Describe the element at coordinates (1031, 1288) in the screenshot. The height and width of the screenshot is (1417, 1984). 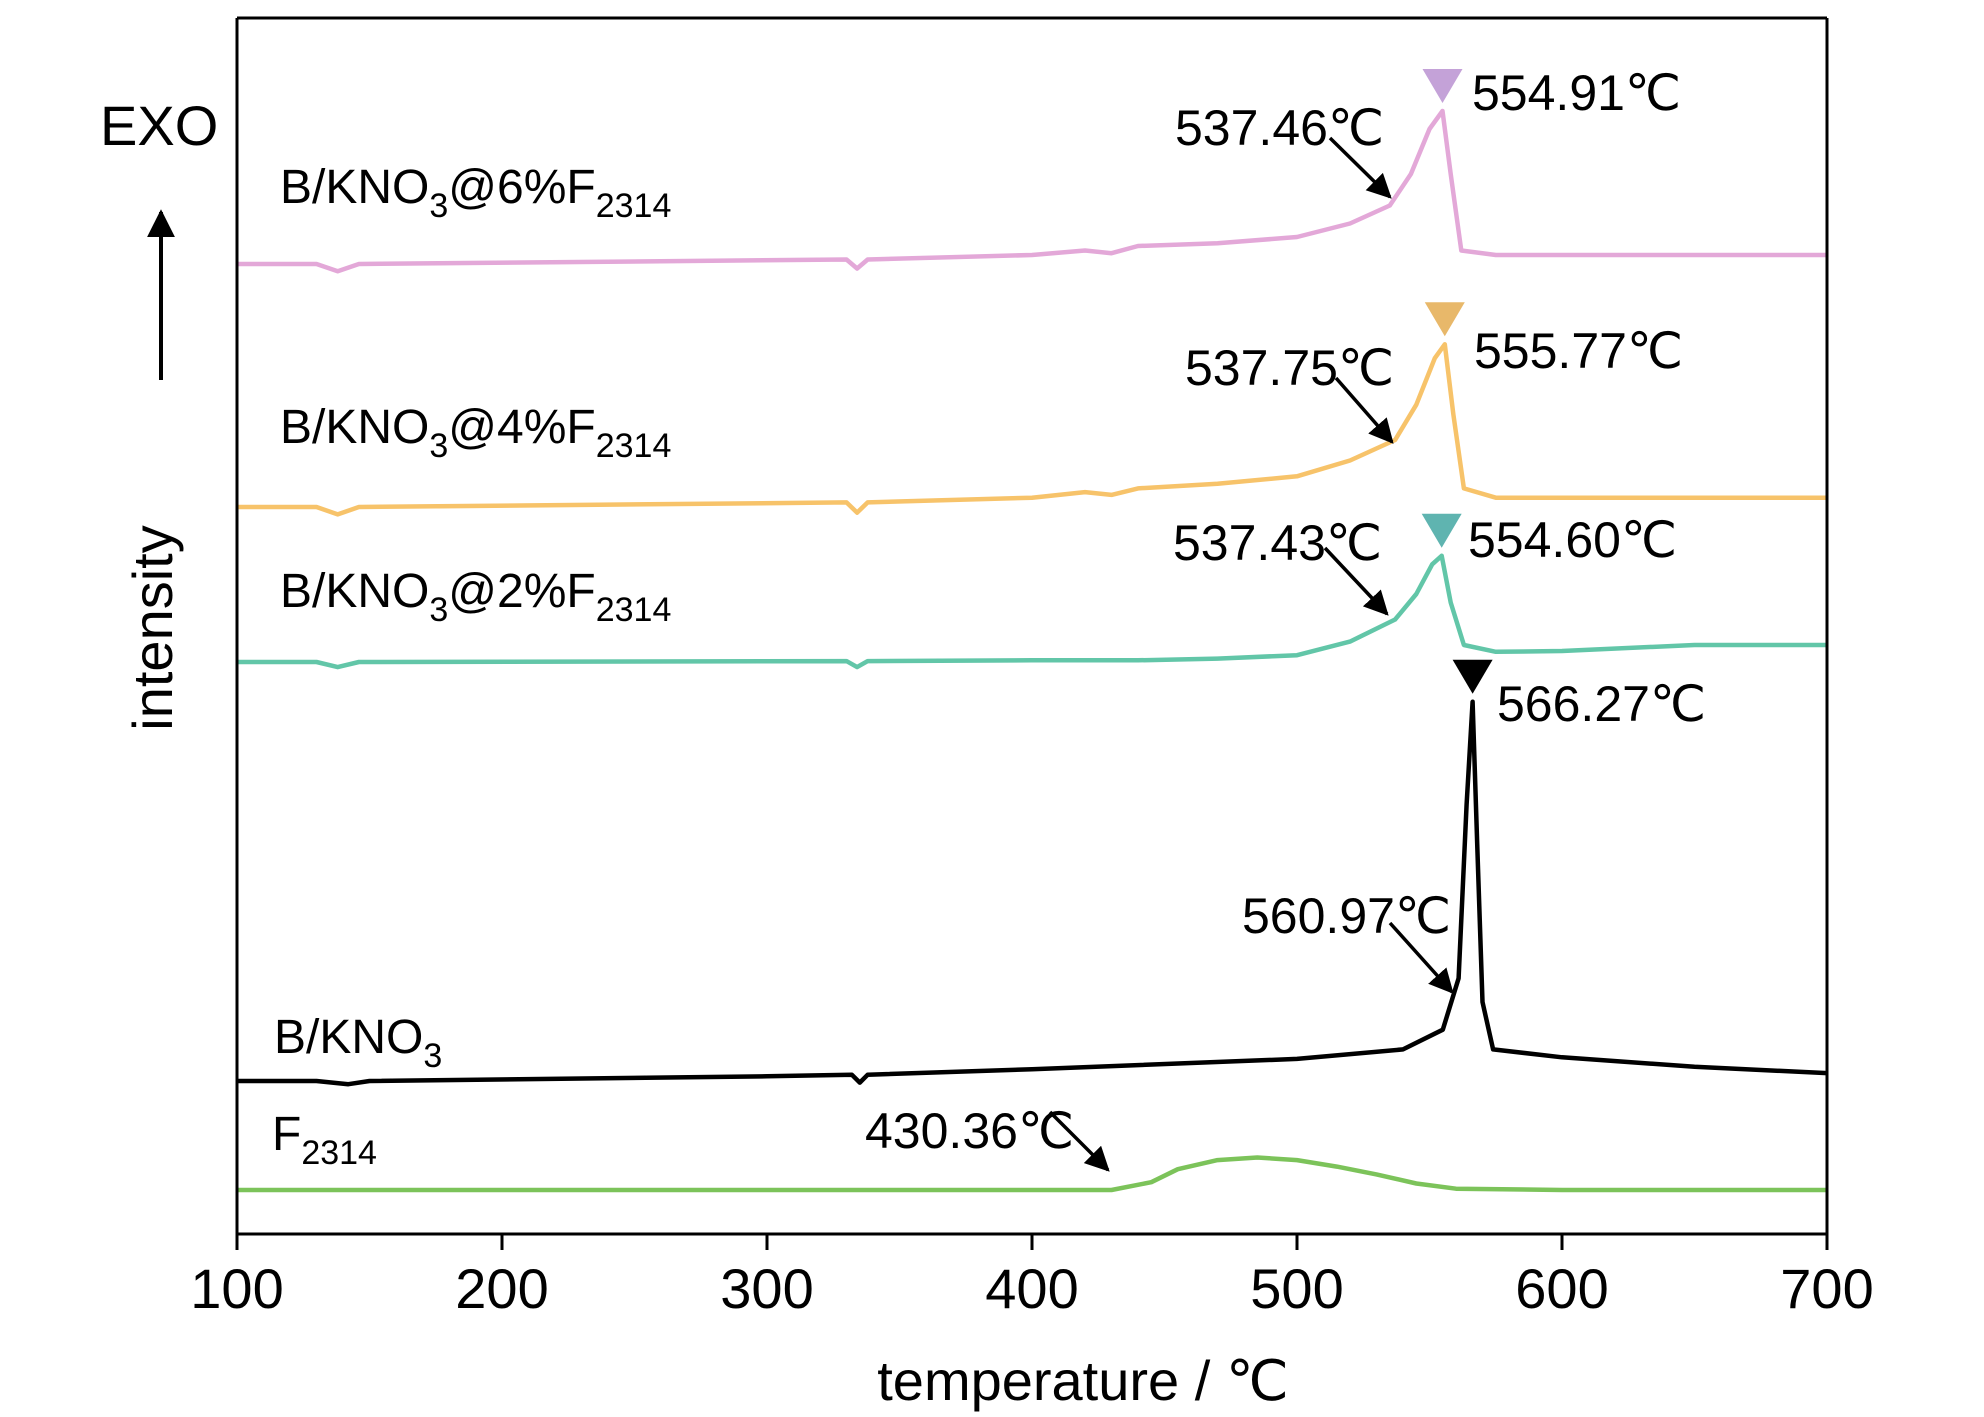
I see `x-tick-label-400: 400` at that location.